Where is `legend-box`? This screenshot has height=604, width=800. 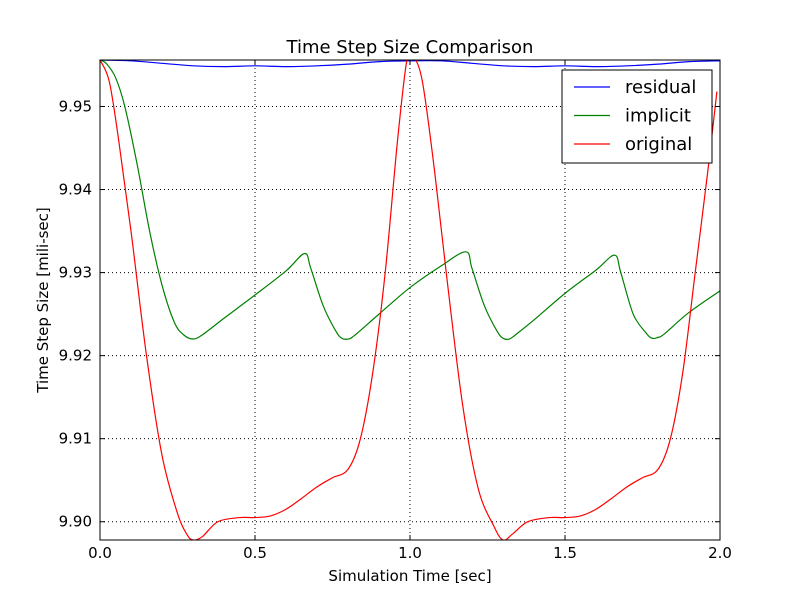
legend-box is located at coordinates (637, 116).